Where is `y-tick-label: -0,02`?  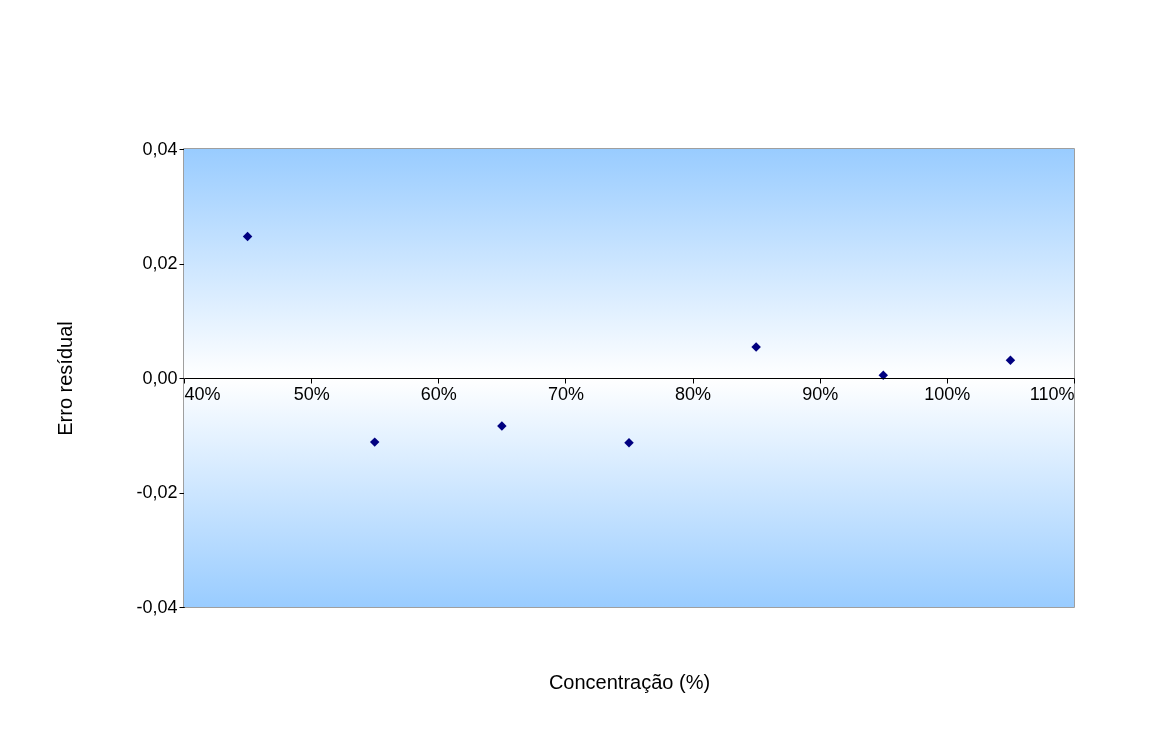
y-tick-label: -0,02 is located at coordinates (157, 492).